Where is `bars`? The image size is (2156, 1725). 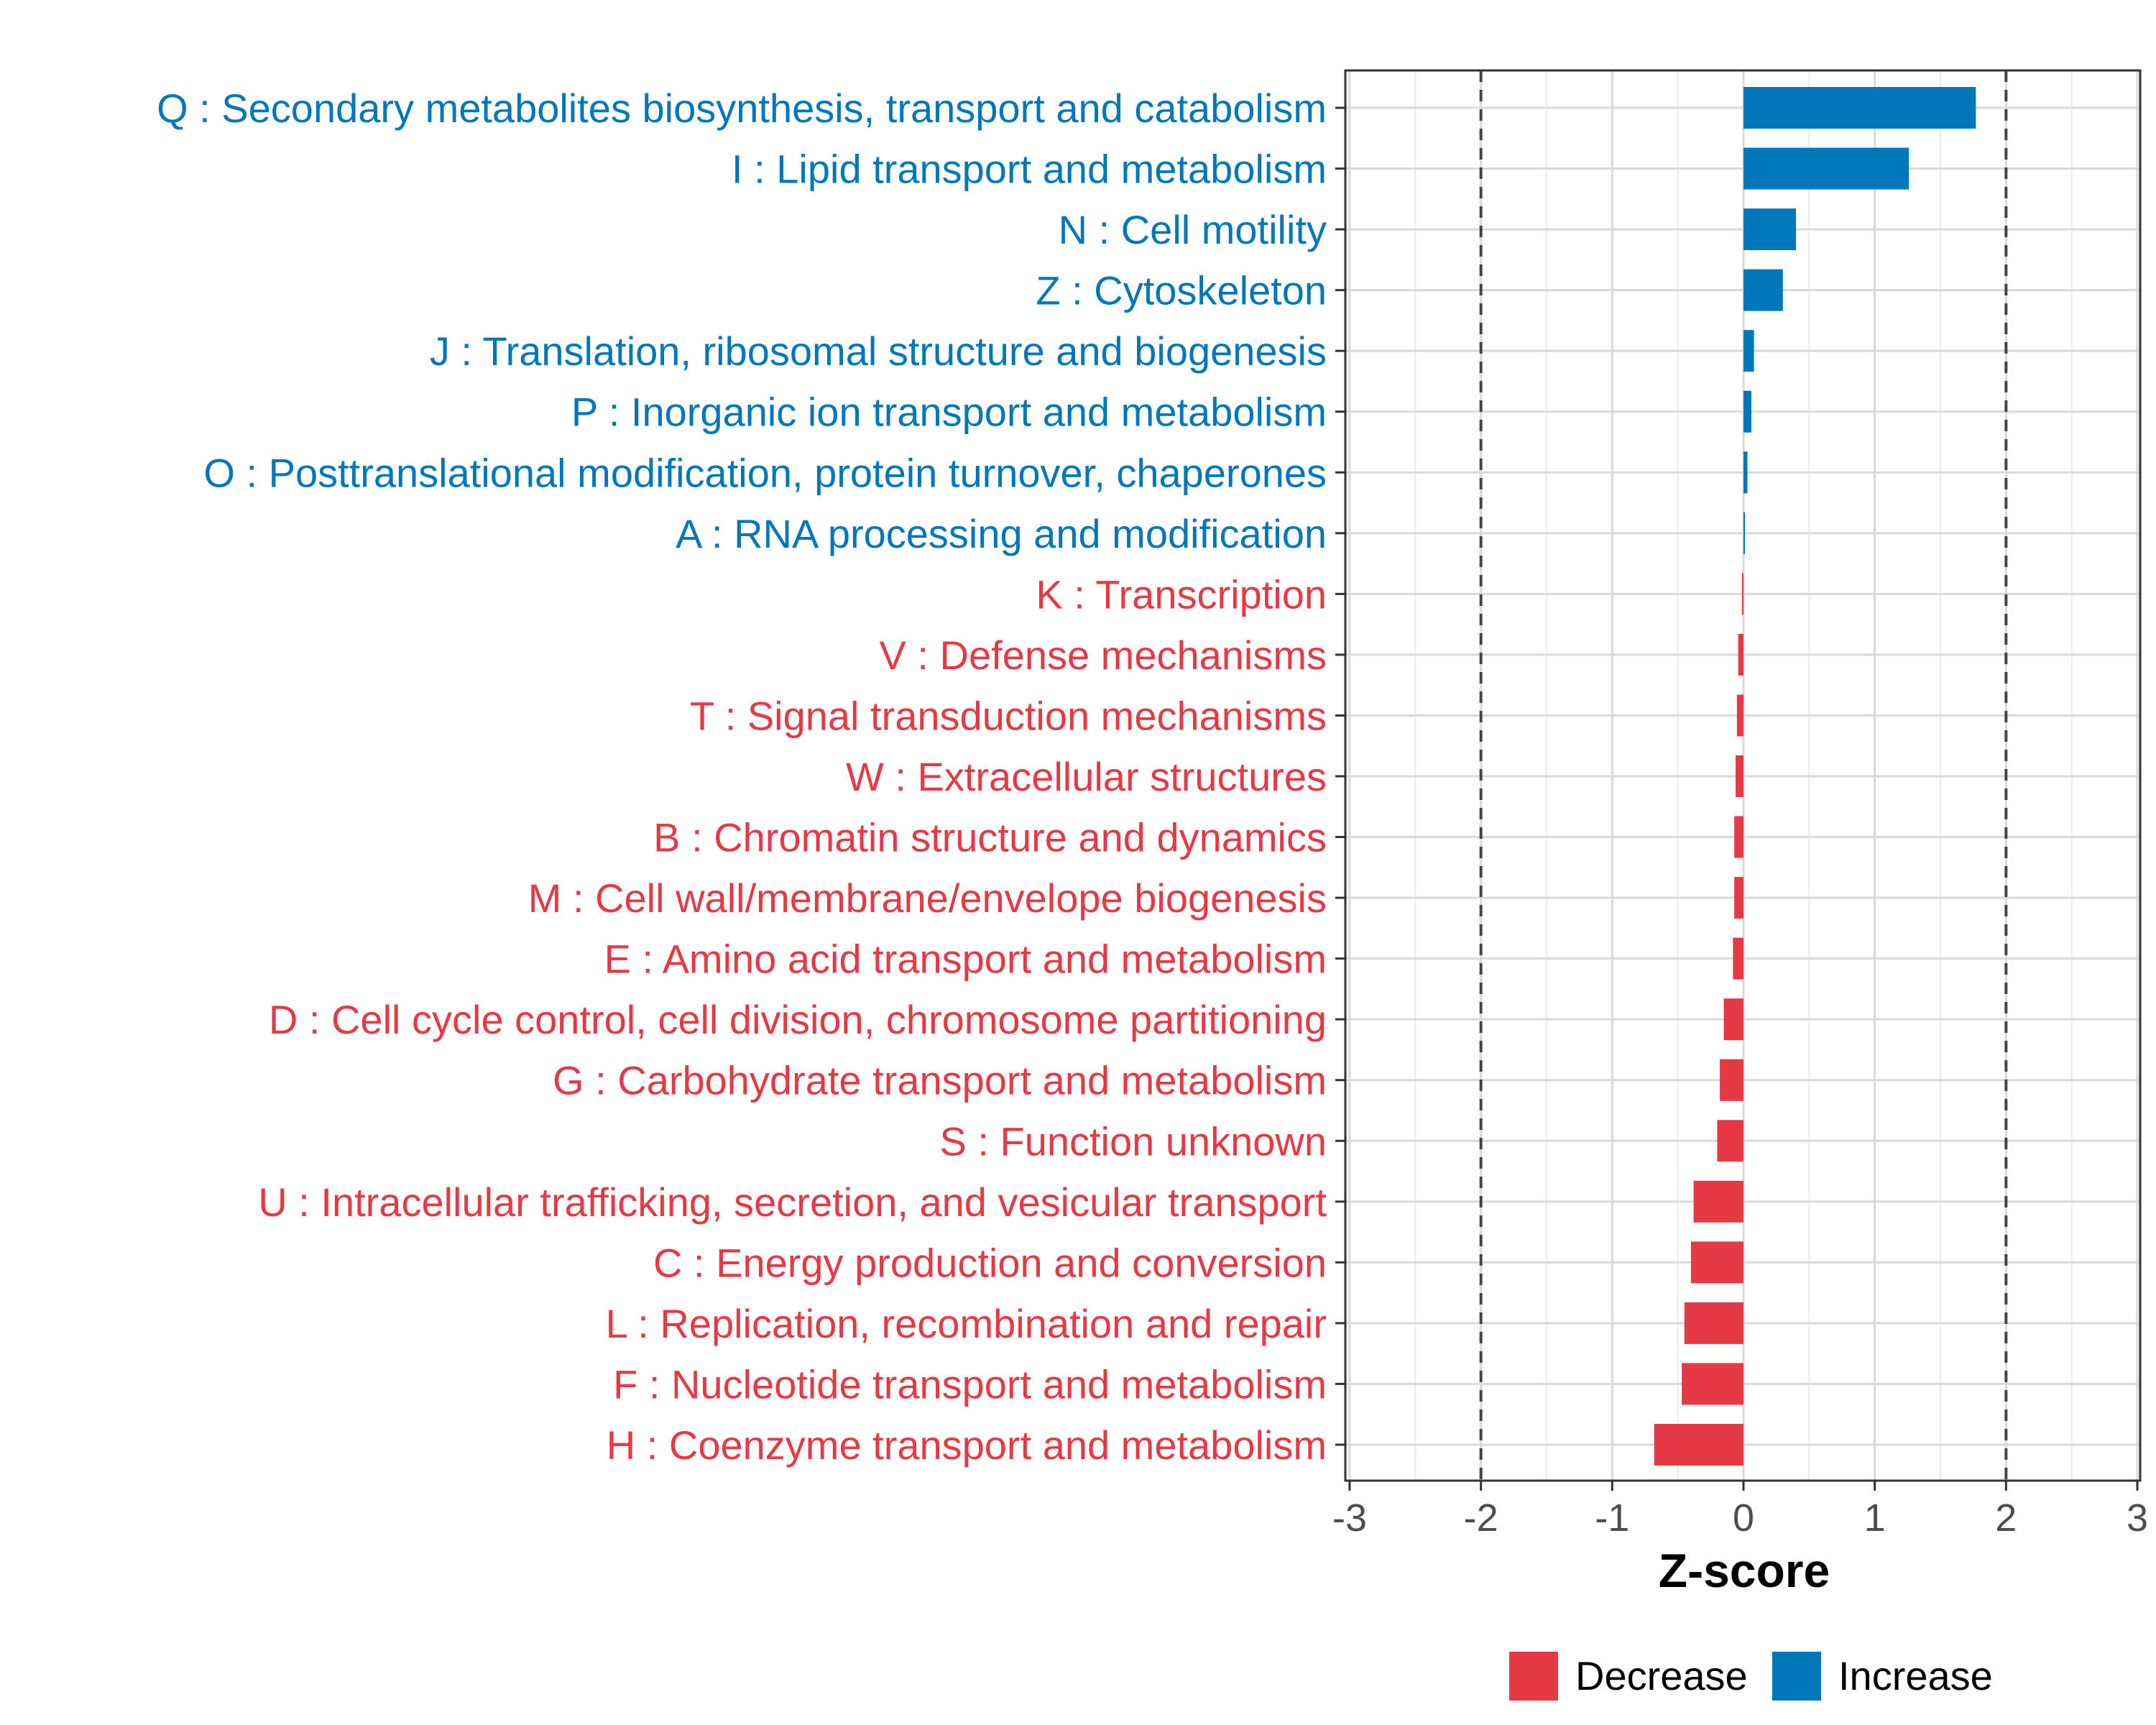
bars is located at coordinates (1815, 776).